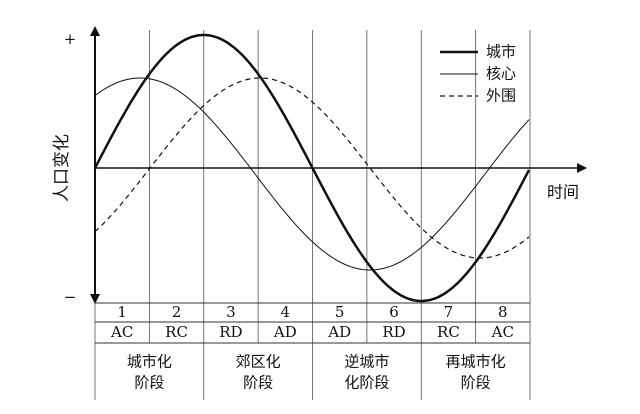  I want to click on legend-label: 城市, so click(501, 52).